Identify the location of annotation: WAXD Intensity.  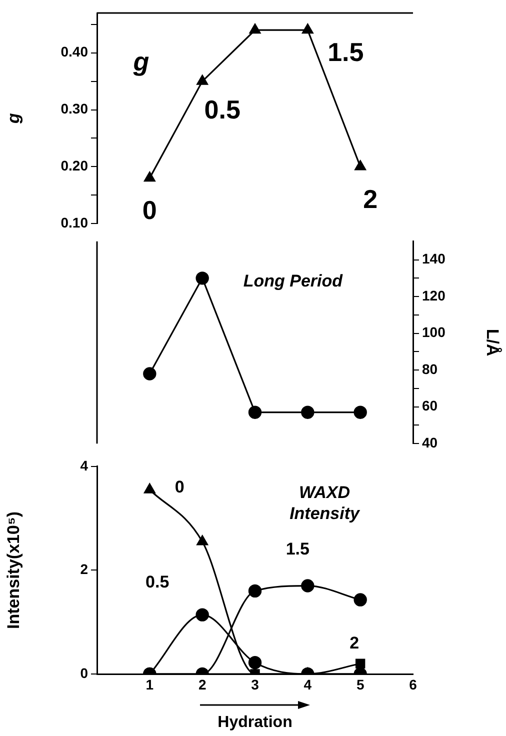
(326, 503).